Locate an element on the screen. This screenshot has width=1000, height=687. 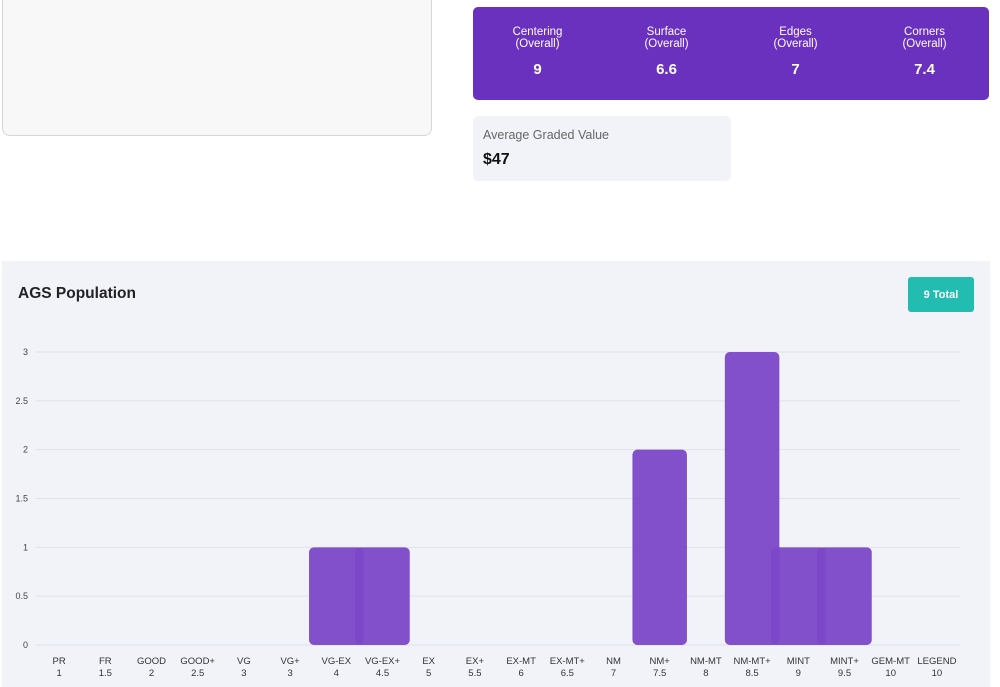
subgrade-edges: Edges (Overall) 7 is located at coordinates (795, 53).